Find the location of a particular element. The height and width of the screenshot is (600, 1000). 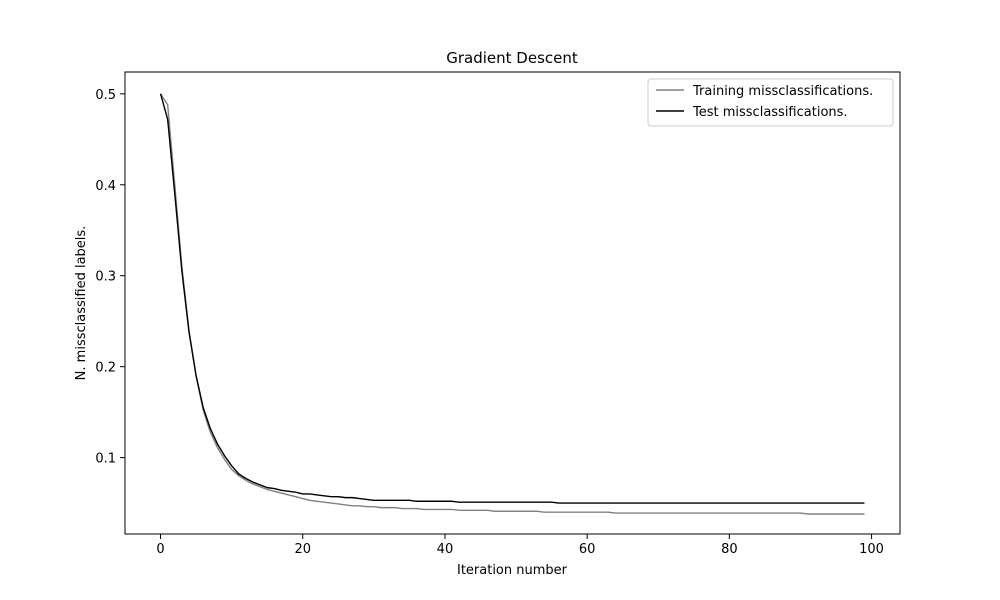

y-tick-label: 0.2 is located at coordinates (105, 368).